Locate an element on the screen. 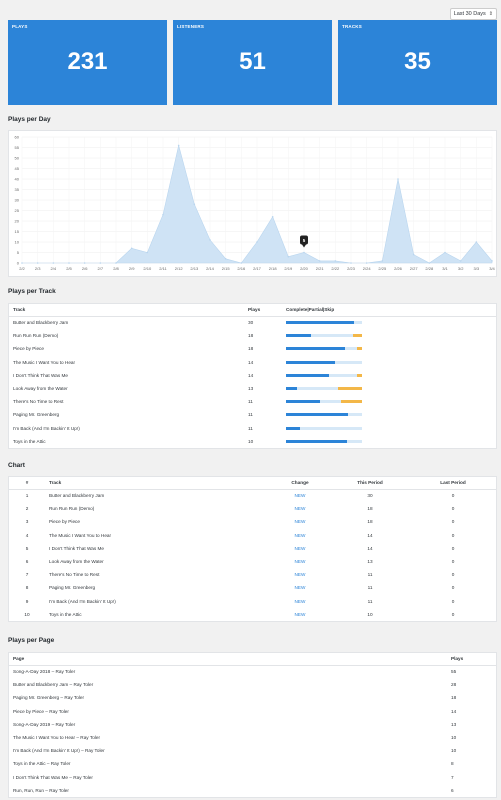  page-plays: 6 is located at coordinates (452, 790).